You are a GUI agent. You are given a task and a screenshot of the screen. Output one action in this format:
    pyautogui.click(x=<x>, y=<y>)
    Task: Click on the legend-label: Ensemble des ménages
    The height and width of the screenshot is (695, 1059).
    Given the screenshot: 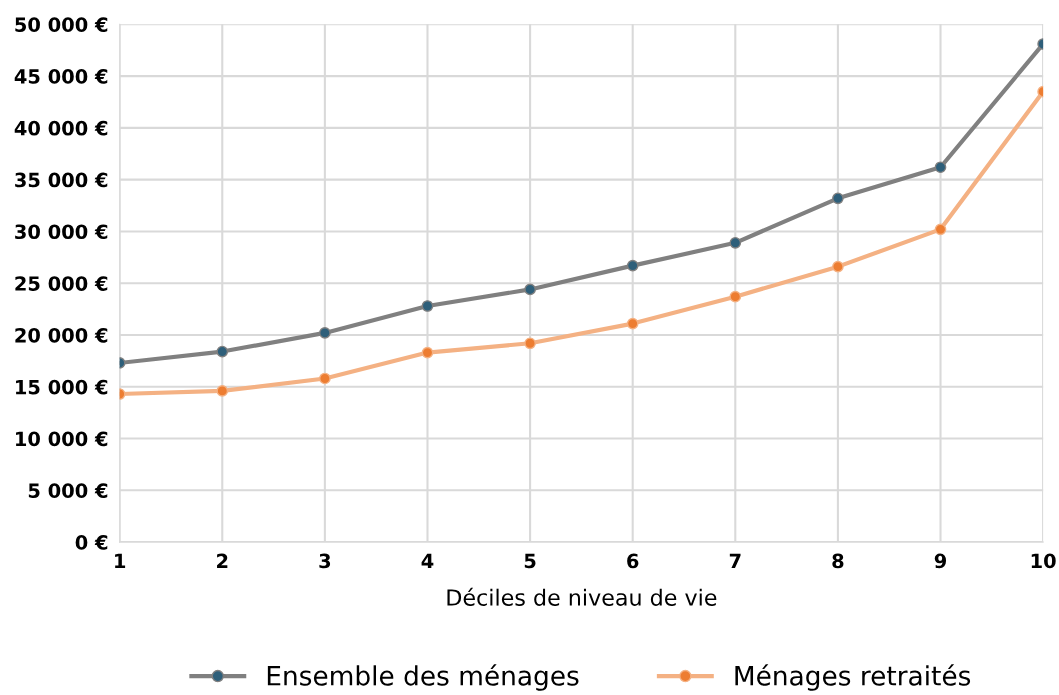 What is the action you would take?
    pyautogui.click(x=423, y=677)
    